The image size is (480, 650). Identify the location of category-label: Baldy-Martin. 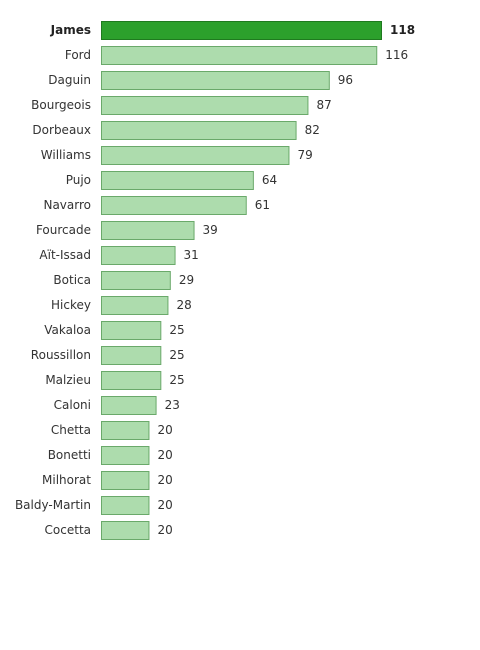
(53, 505).